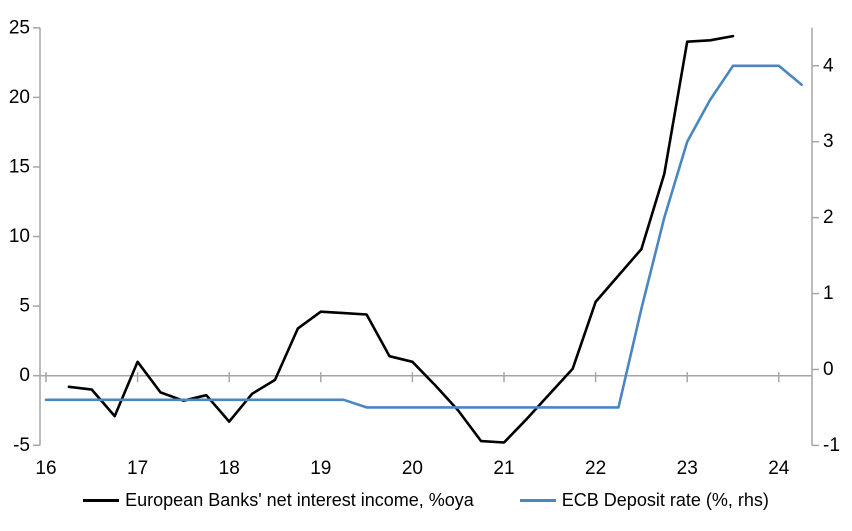 Image resolution: width=852 pixels, height=531 pixels. Describe the element at coordinates (45, 468) in the screenshot. I see `x-axis-tick-label: 16` at that location.